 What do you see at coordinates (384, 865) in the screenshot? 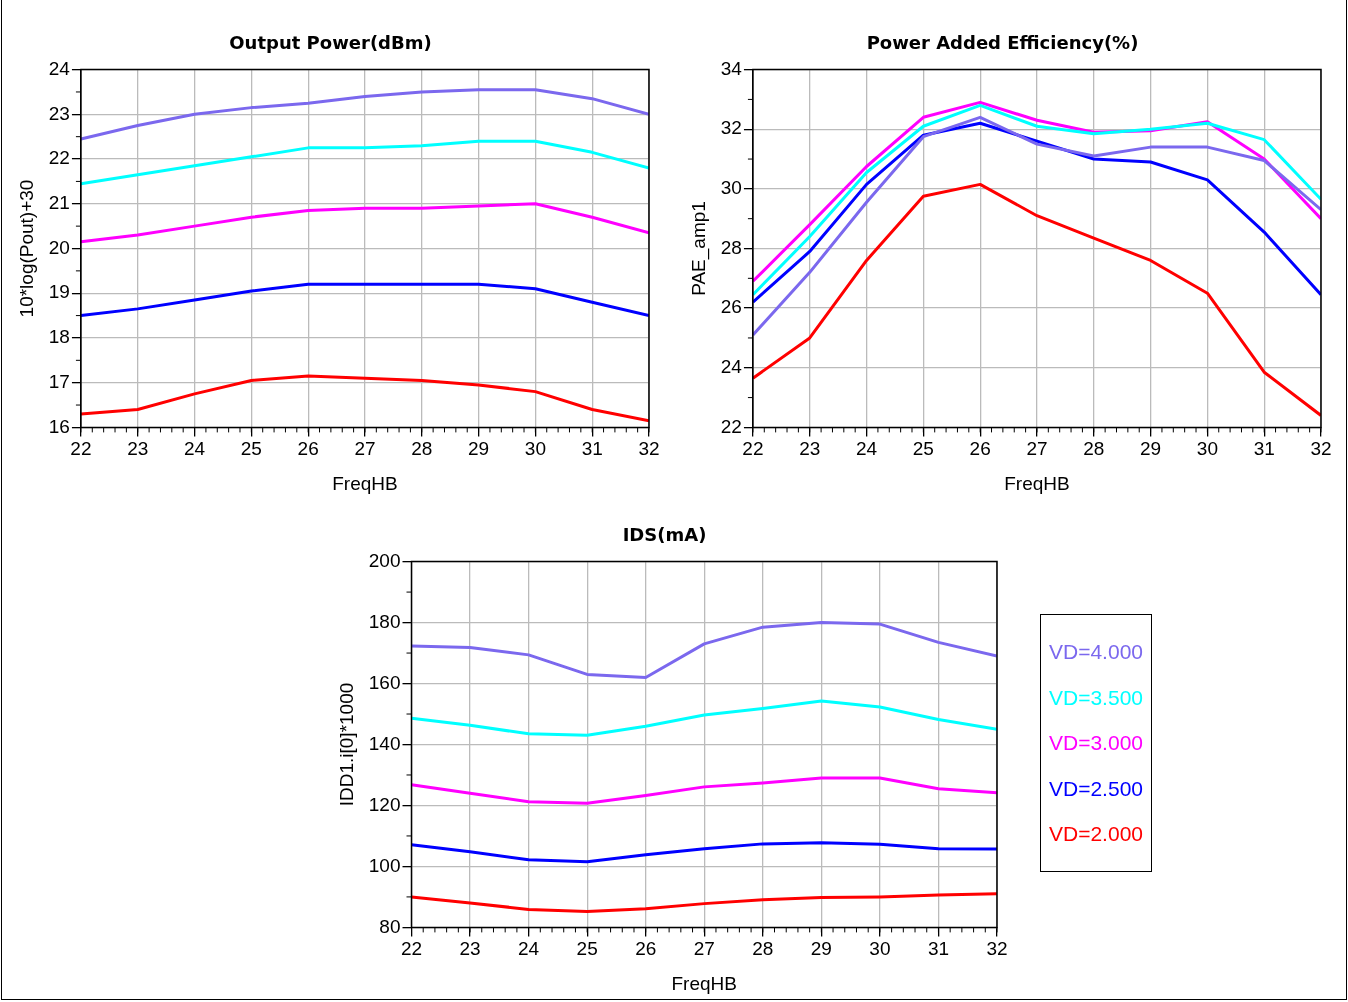
I see `y-tick-label: 100` at bounding box center [384, 865].